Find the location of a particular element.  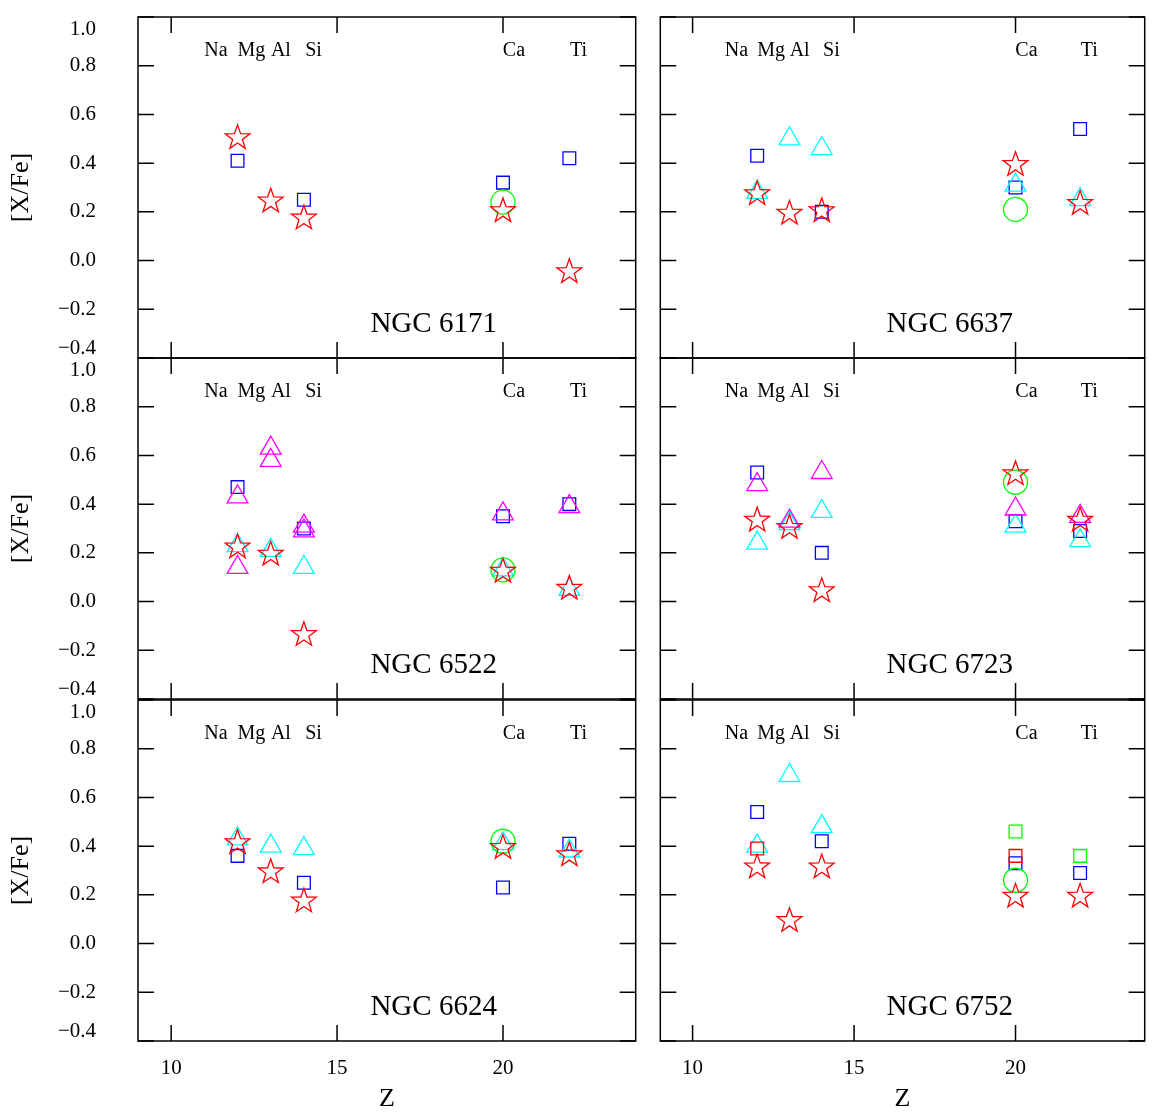

x-tick-label: 15 is located at coordinates (854, 1066).